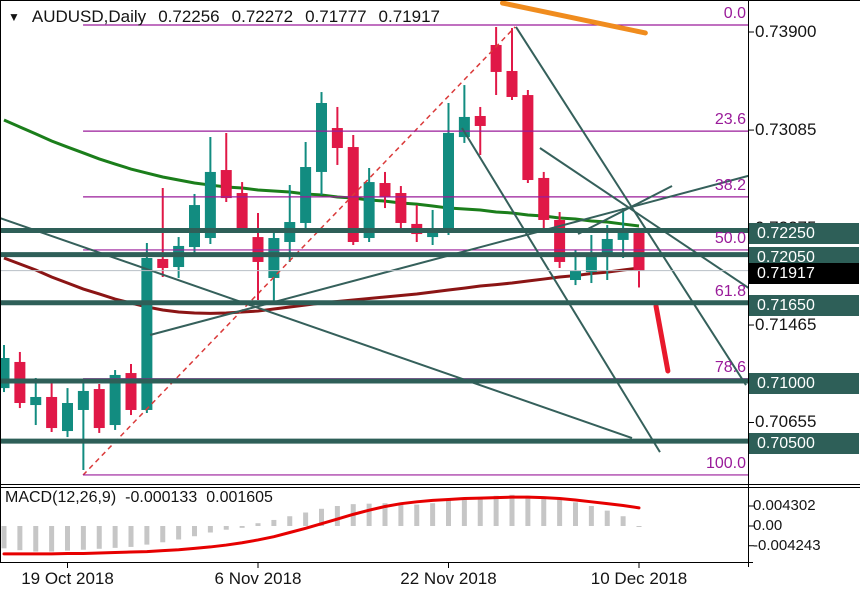  Describe the element at coordinates (804, 257) in the screenshot. I see `level-price-box: 0.72050` at that location.